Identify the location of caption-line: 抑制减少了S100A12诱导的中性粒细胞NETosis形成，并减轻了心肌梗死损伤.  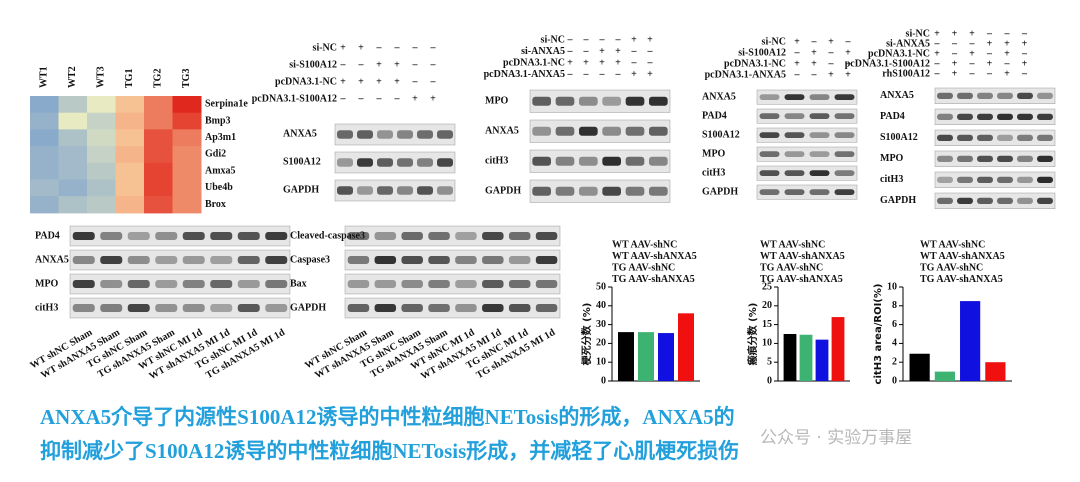
(389, 451).